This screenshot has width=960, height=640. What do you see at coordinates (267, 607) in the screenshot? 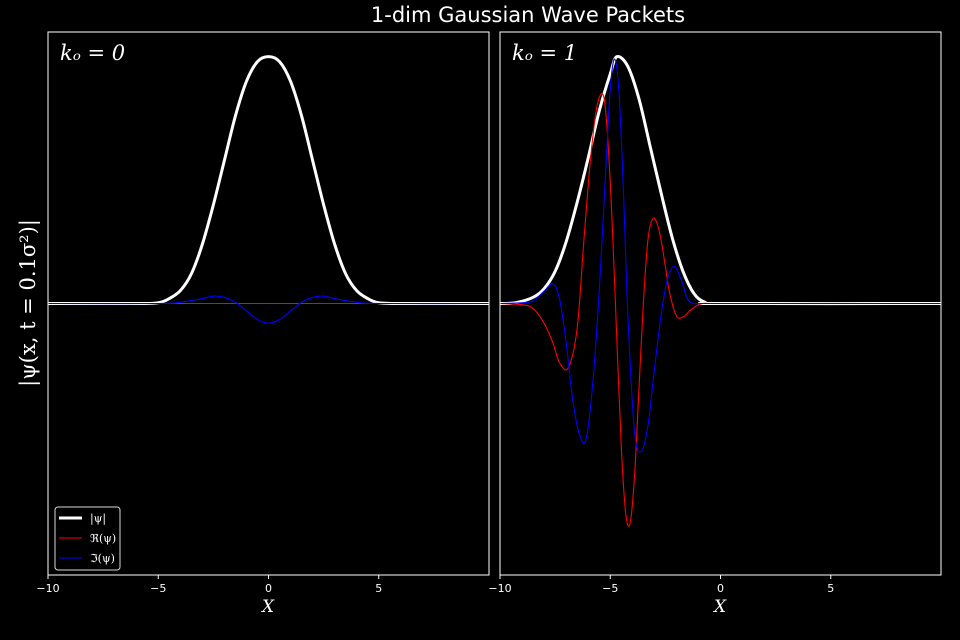
I see `x-axis-label-k0: X` at bounding box center [267, 607].